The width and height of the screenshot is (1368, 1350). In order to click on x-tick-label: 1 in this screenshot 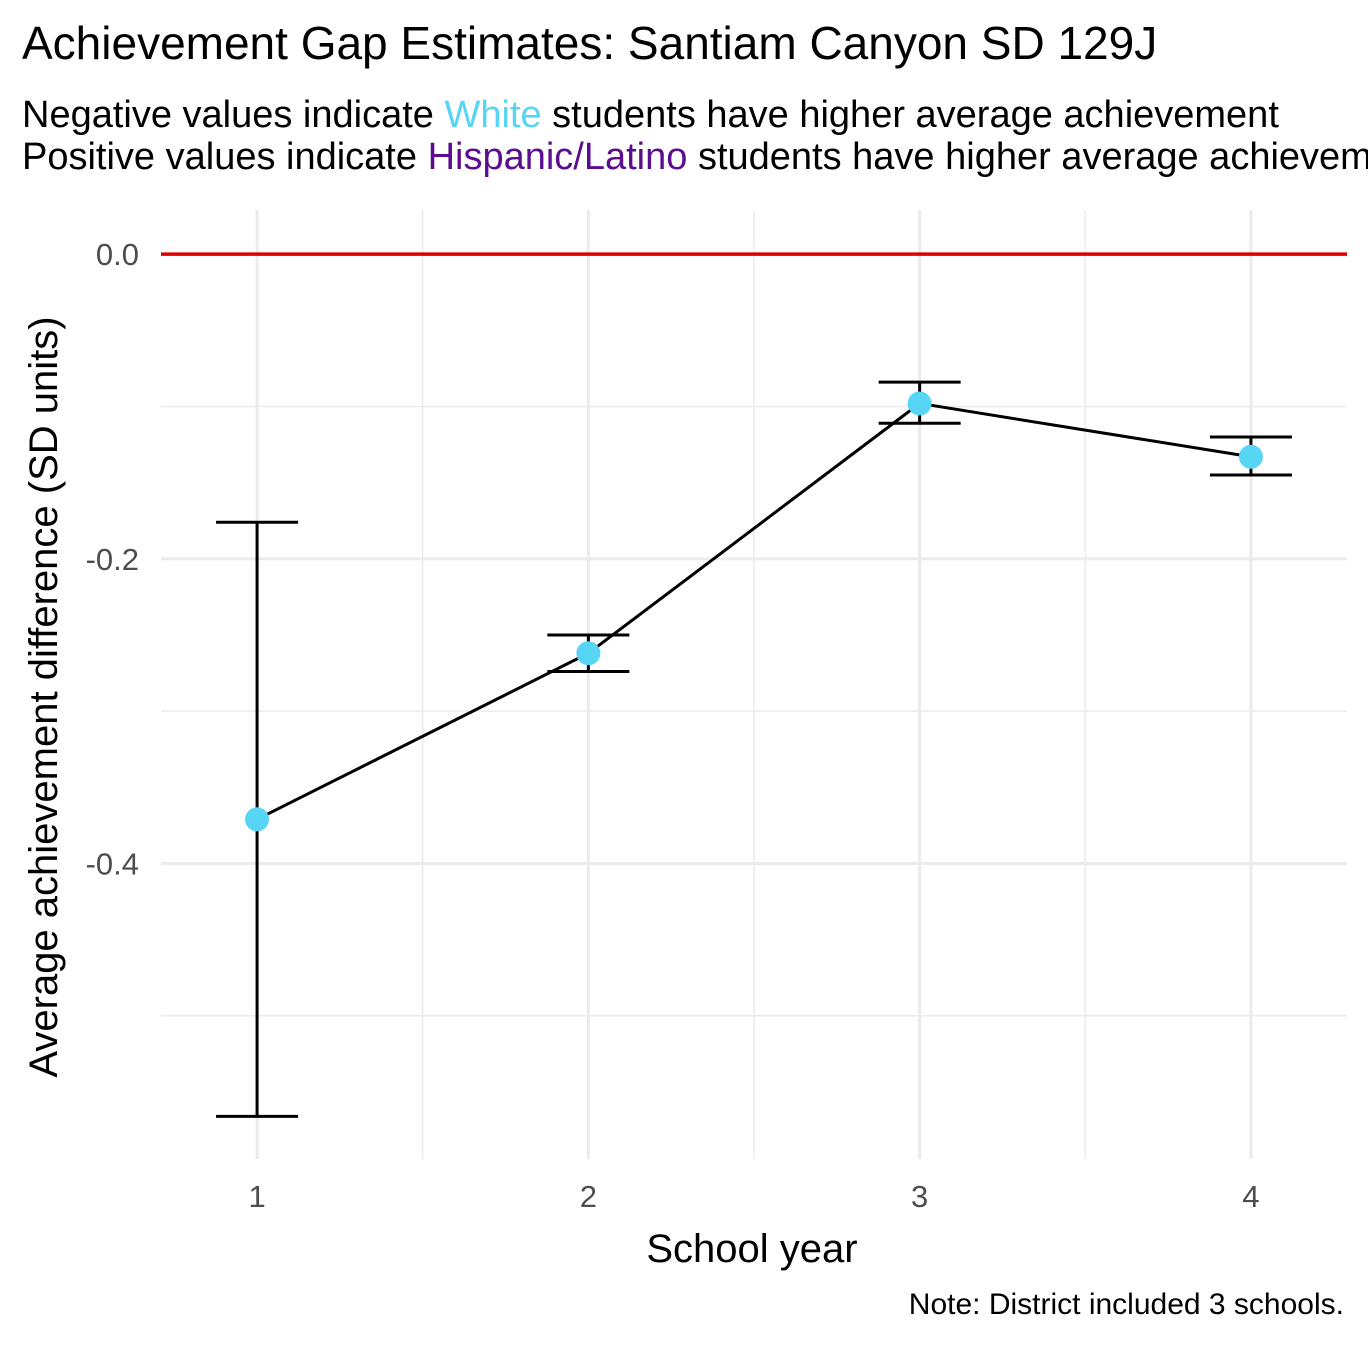, I will do `click(256, 1196)`.